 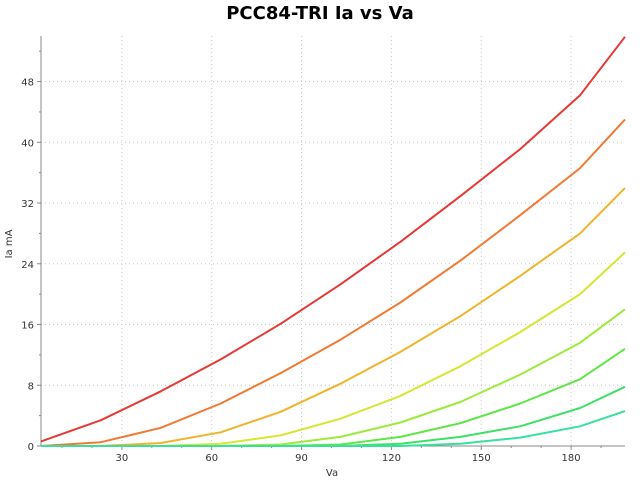 I want to click on x-tick-label: 60, so click(x=211, y=458).